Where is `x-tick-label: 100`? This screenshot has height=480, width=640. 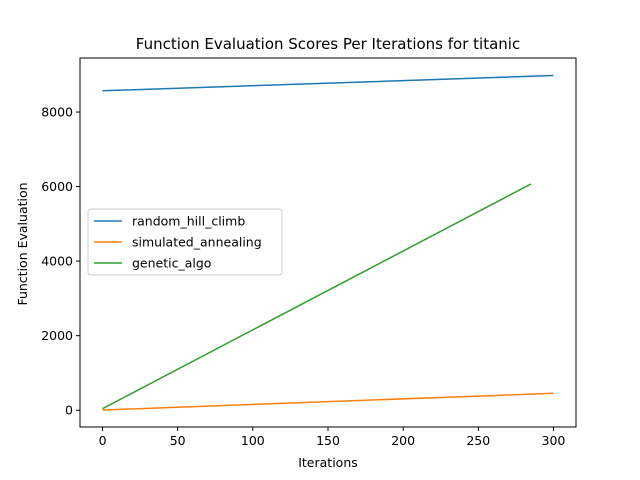
x-tick-label: 100 is located at coordinates (253, 440).